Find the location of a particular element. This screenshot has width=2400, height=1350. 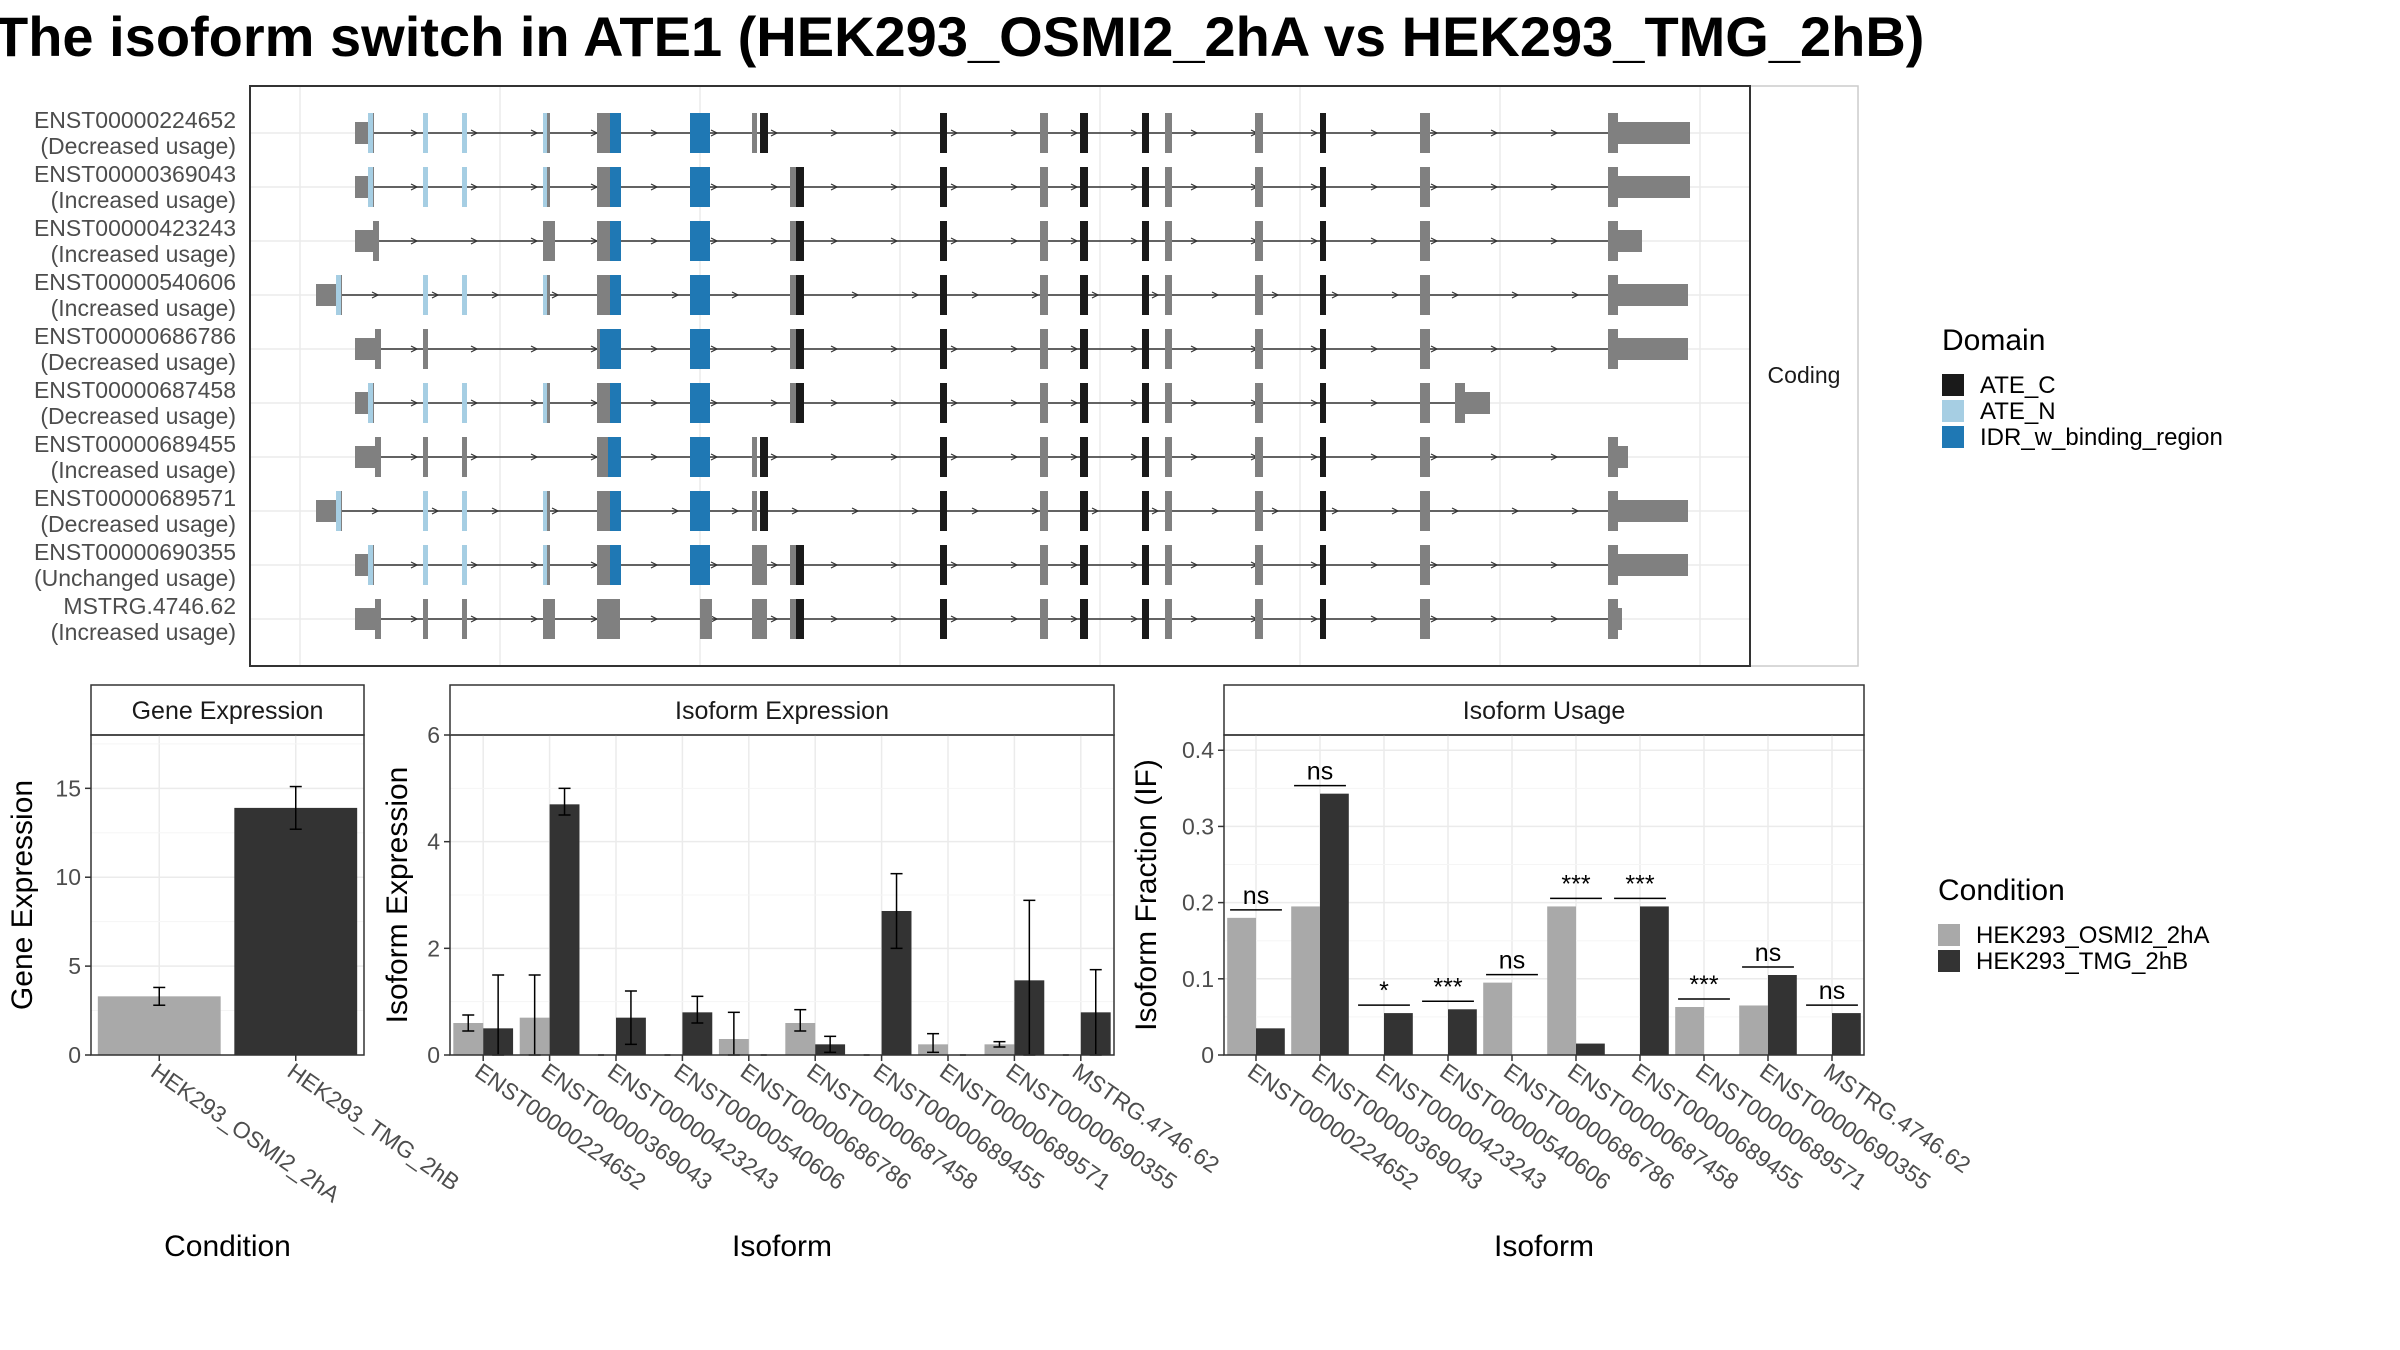

transcript-id-label: MSTRG.4746.62 is located at coordinates (149, 606).